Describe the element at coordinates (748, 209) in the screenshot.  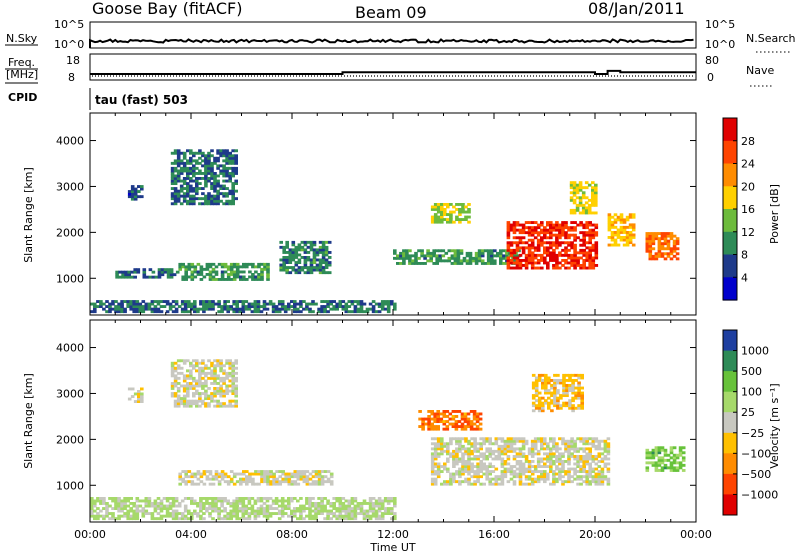
I see `colorbar-tick-label: 16` at that location.